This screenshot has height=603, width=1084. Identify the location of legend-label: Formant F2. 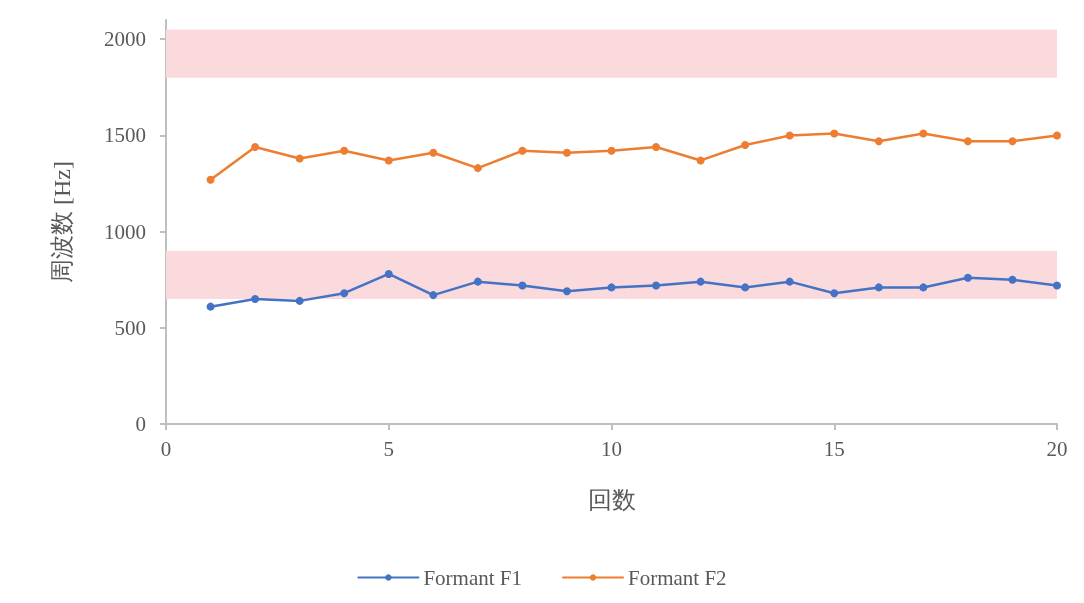
(677, 577).